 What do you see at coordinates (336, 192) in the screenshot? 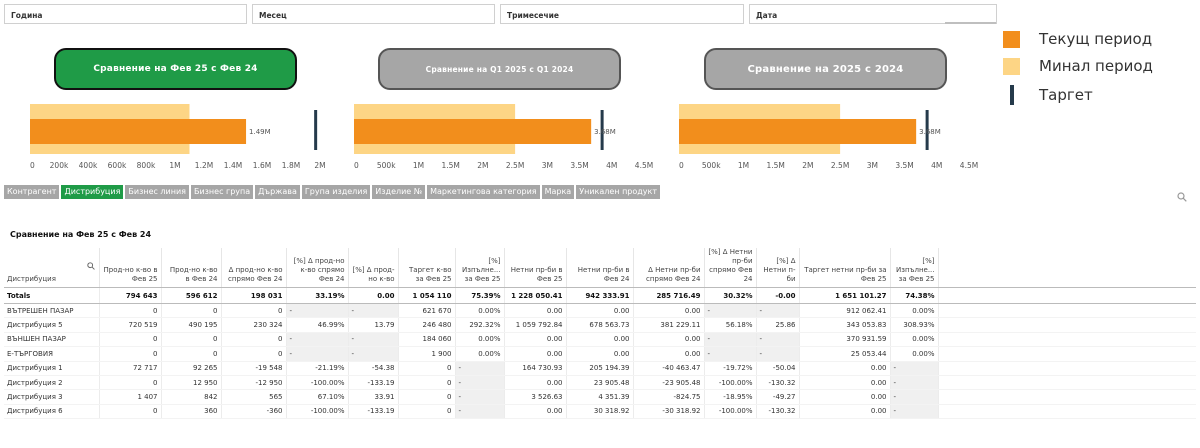
I see `tab-product-group: Група изделия` at bounding box center [336, 192].